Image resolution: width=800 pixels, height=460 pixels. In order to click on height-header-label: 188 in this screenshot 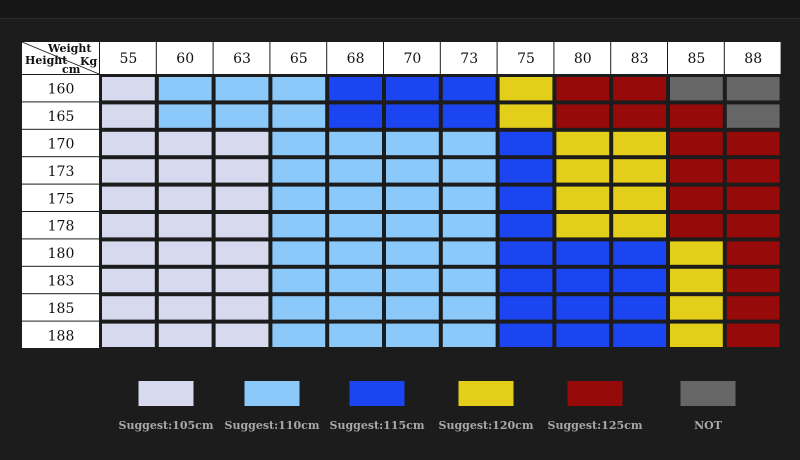, I will do `click(61, 336)`.